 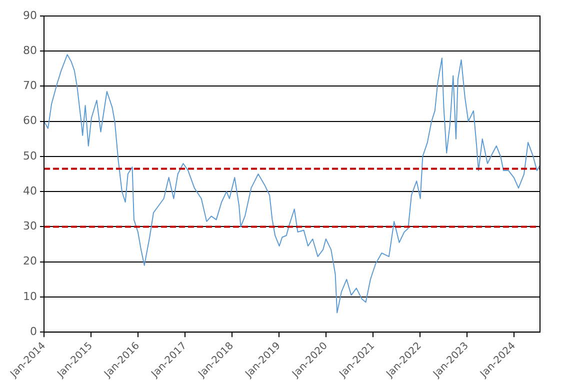 What do you see at coordinates (29, 121) in the screenshot?
I see `y-tick-label: 60` at bounding box center [29, 121].